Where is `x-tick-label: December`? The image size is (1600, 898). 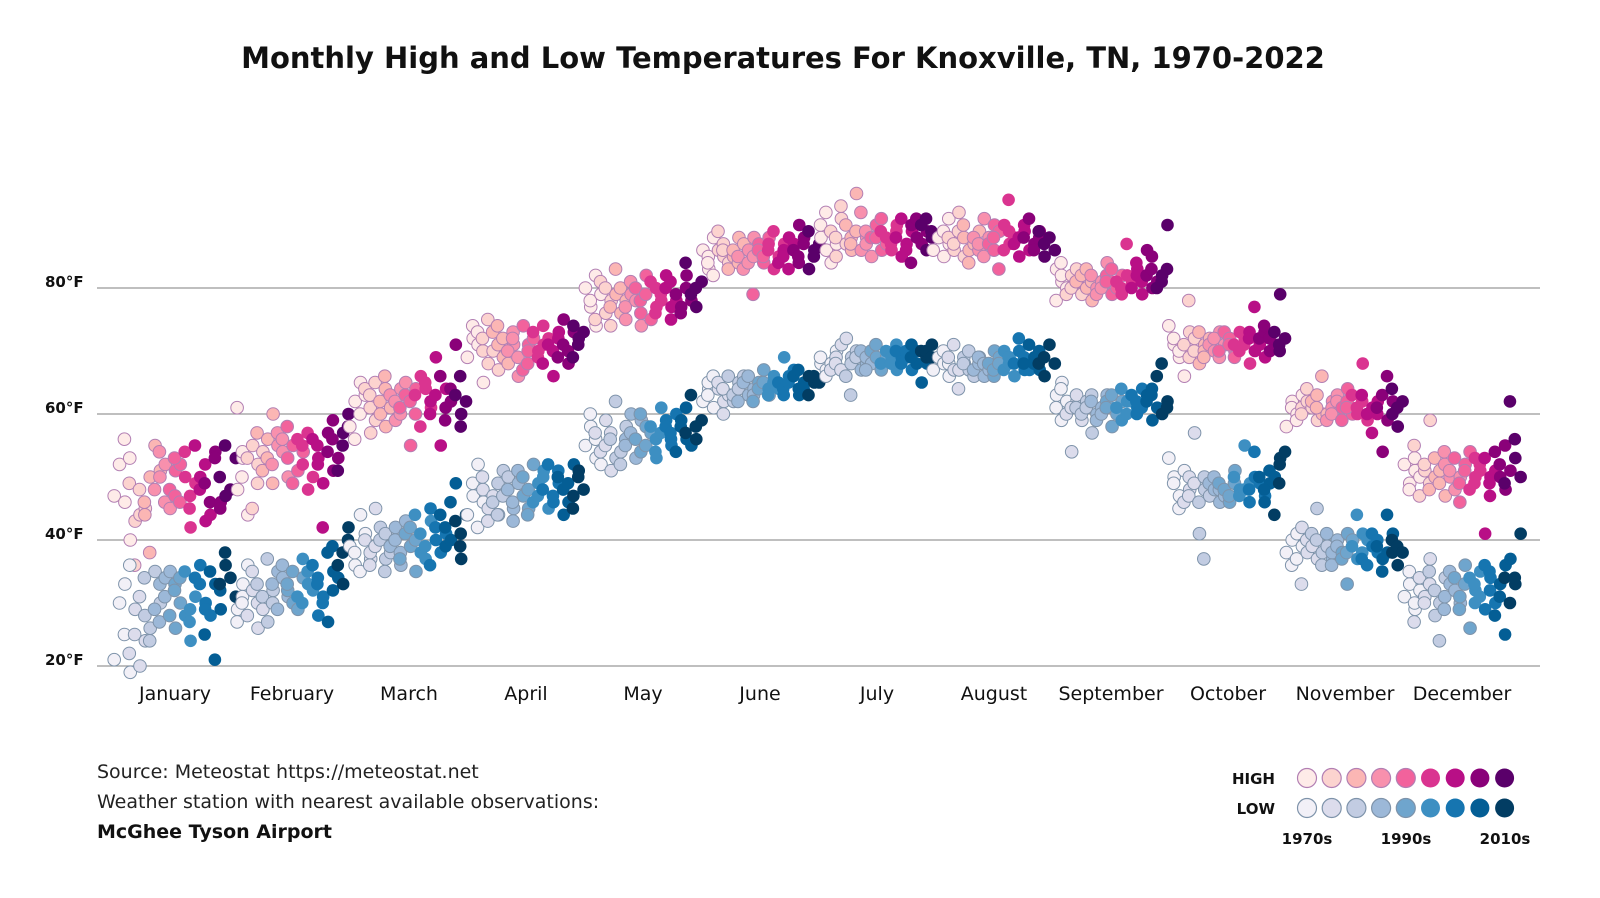
x-tick-label: December is located at coordinates (1462, 694).